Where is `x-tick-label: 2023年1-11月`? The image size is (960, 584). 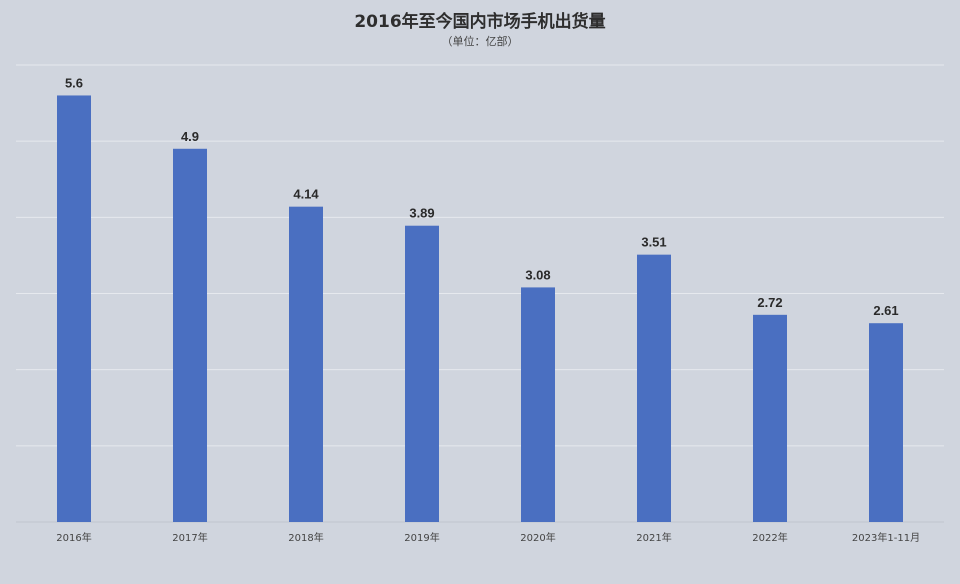 x-tick-label: 2023年1-11月 is located at coordinates (886, 537).